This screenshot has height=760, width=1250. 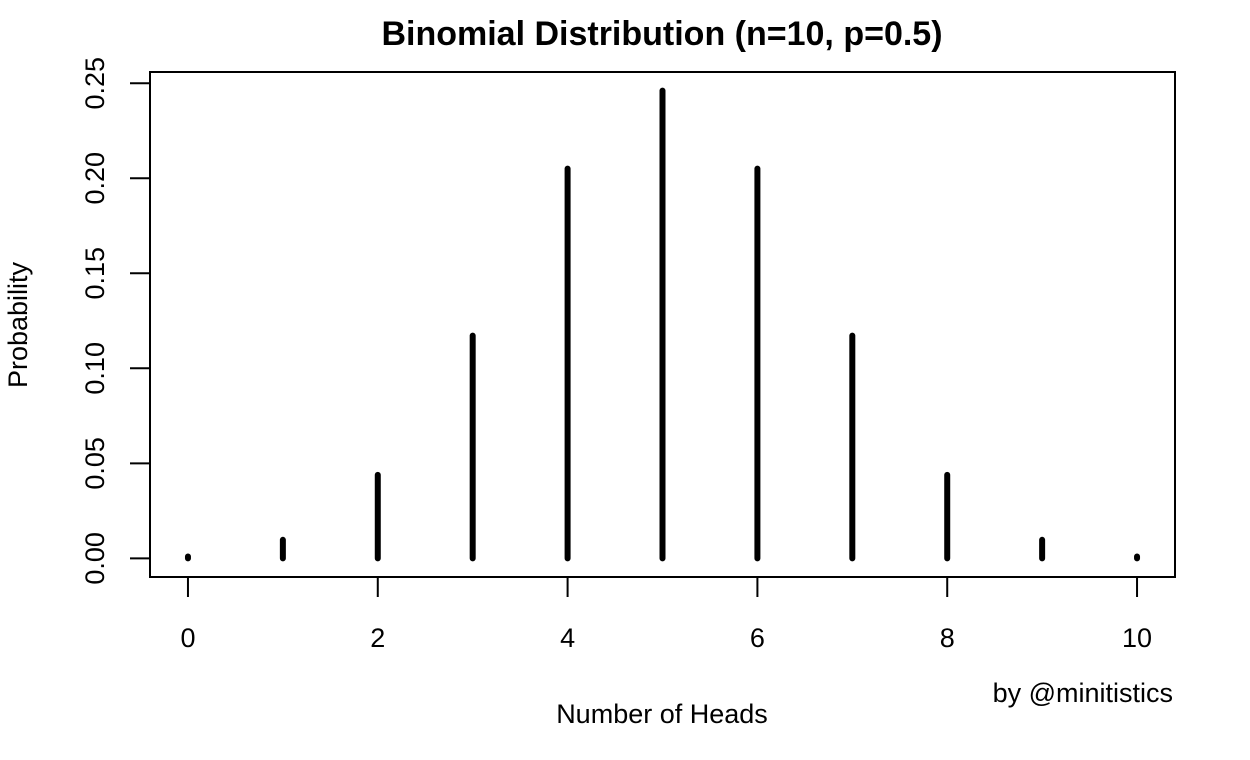 What do you see at coordinates (757, 638) in the screenshot?
I see `x-tick-label: 6` at bounding box center [757, 638].